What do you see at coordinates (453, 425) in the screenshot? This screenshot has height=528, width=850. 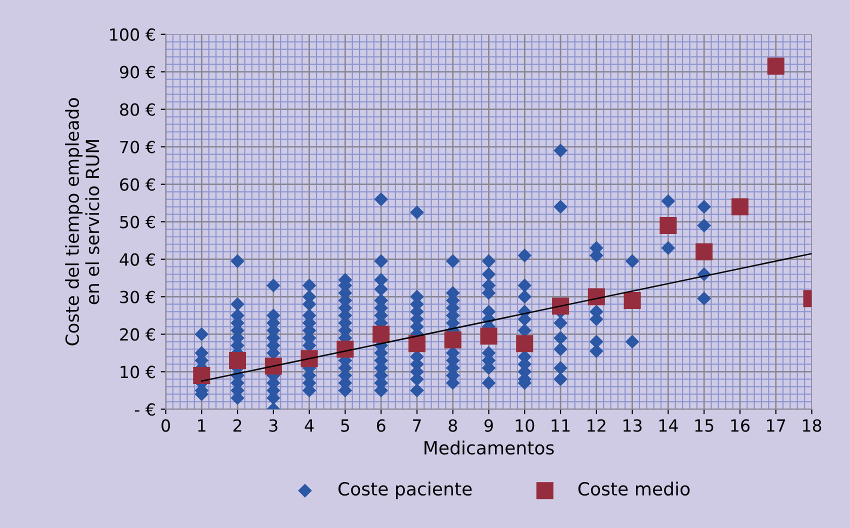 I see `x-tick-label: 8` at bounding box center [453, 425].